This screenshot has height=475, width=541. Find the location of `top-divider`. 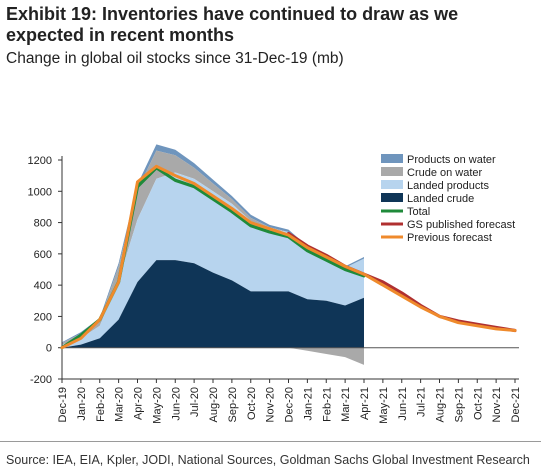

top-divider is located at coordinates (270, 441).